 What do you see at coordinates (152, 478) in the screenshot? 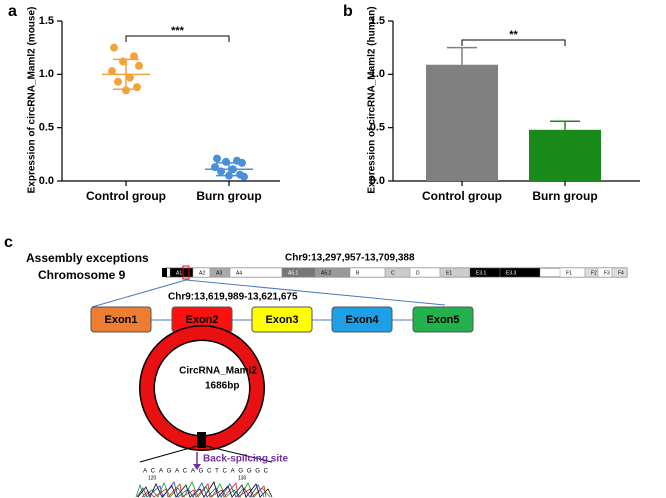
I see `position: 120` at bounding box center [152, 478].